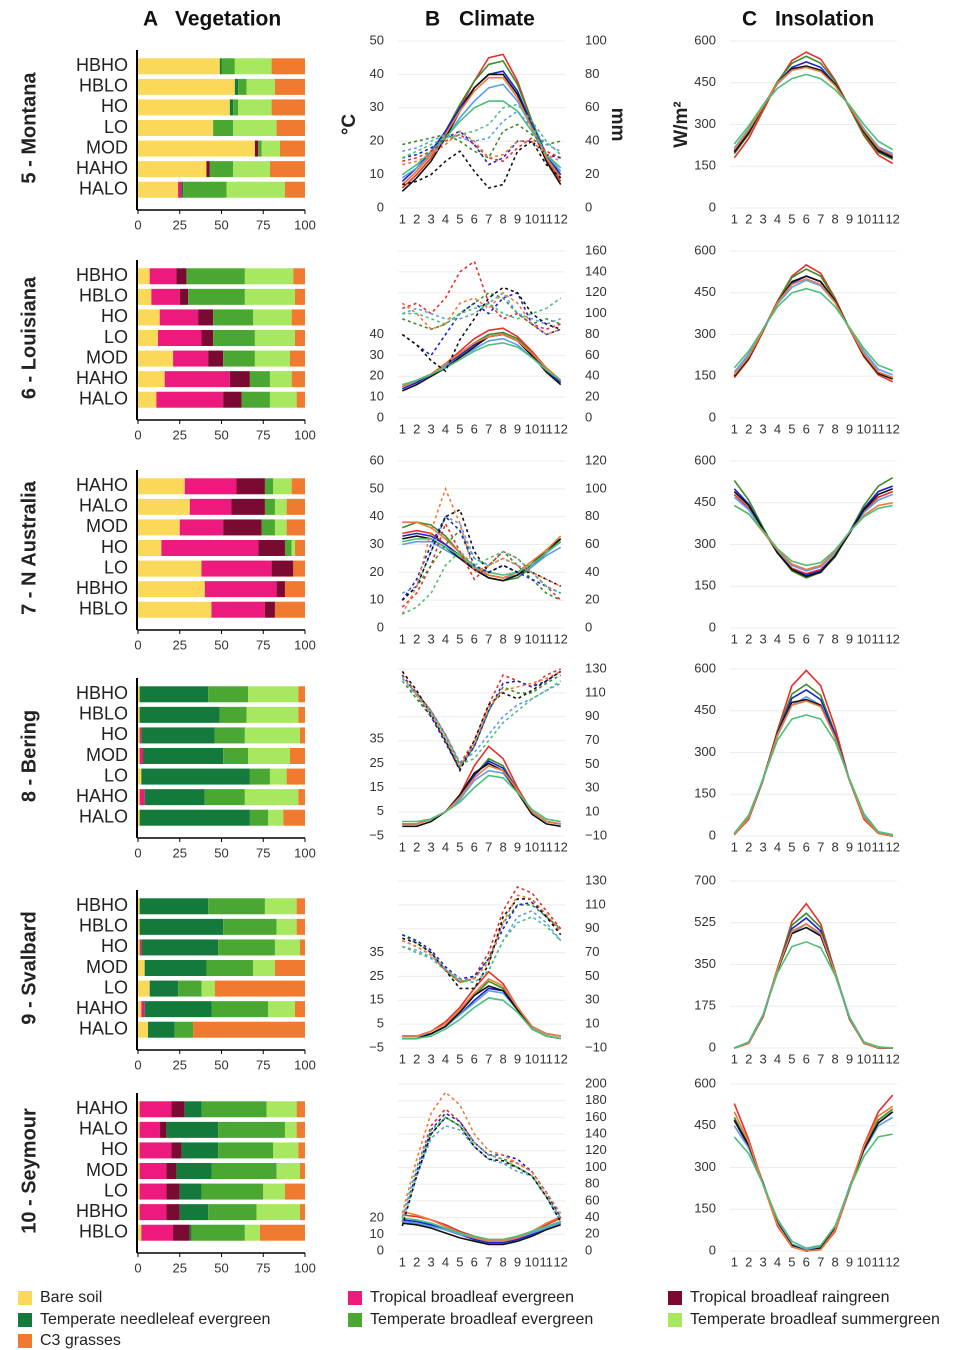 This screenshot has width=966, height=1350. I want to click on model-label: HAHO, so click(102, 378).